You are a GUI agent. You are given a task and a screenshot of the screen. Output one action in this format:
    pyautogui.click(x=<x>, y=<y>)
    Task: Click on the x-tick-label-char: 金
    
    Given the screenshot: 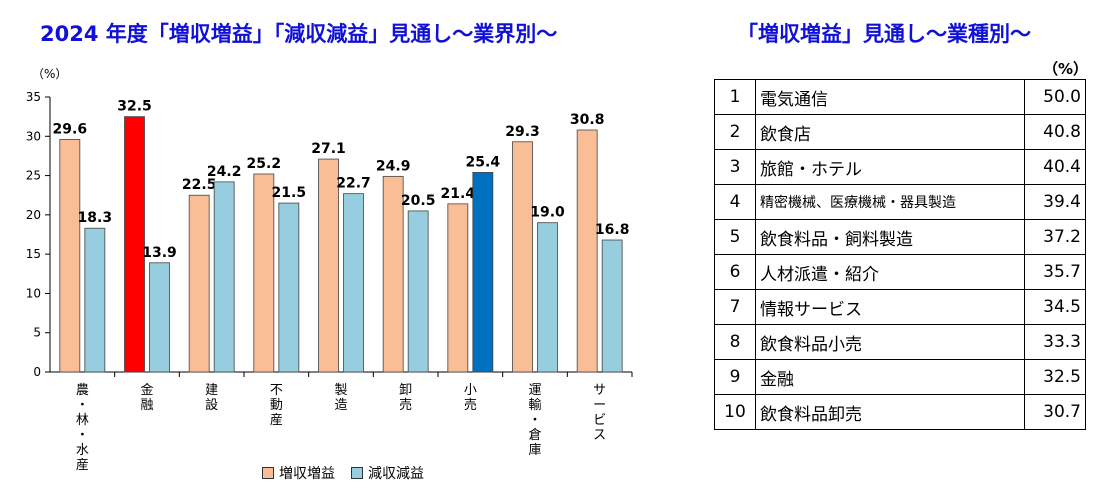 What is the action you would take?
    pyautogui.click(x=146, y=390)
    